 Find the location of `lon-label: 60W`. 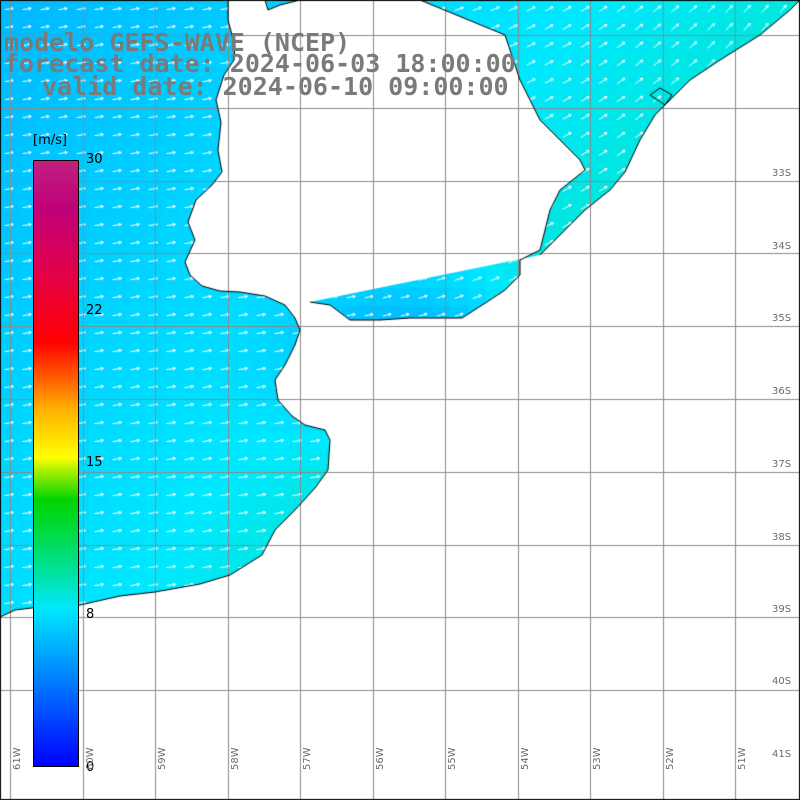

lon-label: 60W is located at coordinates (90, 758).